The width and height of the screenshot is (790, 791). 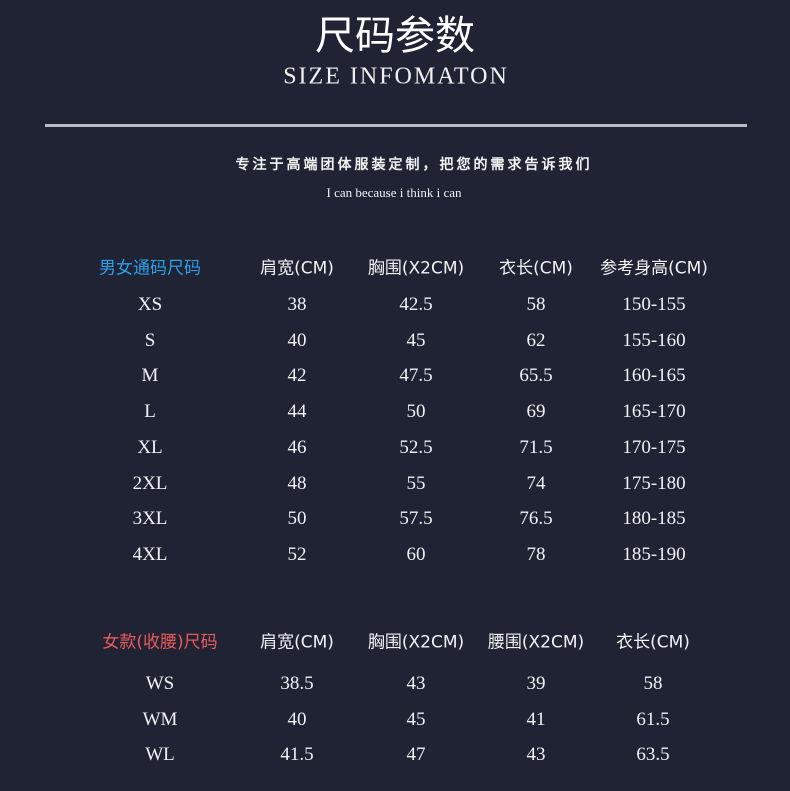 I want to click on table-cell: 46, so click(x=297, y=447).